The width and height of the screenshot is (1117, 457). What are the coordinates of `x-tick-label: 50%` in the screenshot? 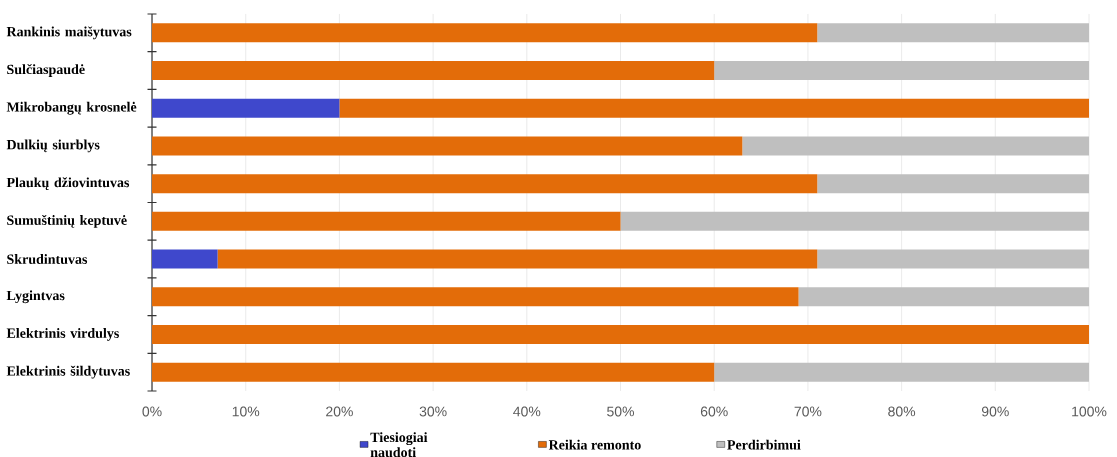 It's located at (621, 411).